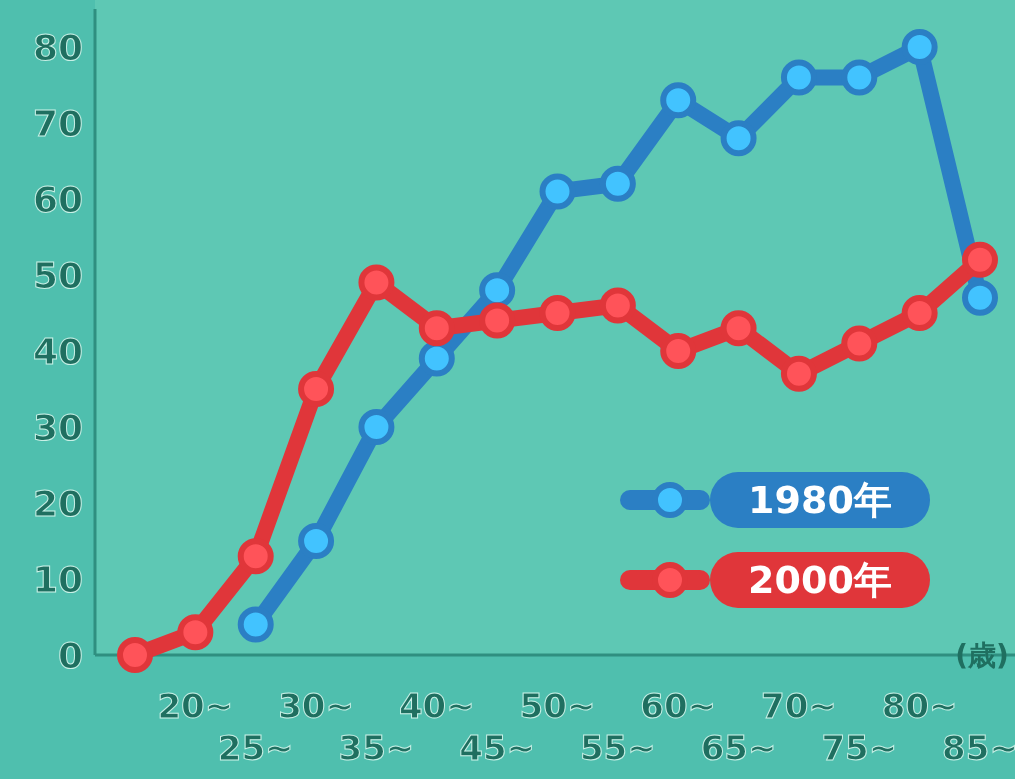  I want to click on y-tick-label: 70, so click(57, 123).